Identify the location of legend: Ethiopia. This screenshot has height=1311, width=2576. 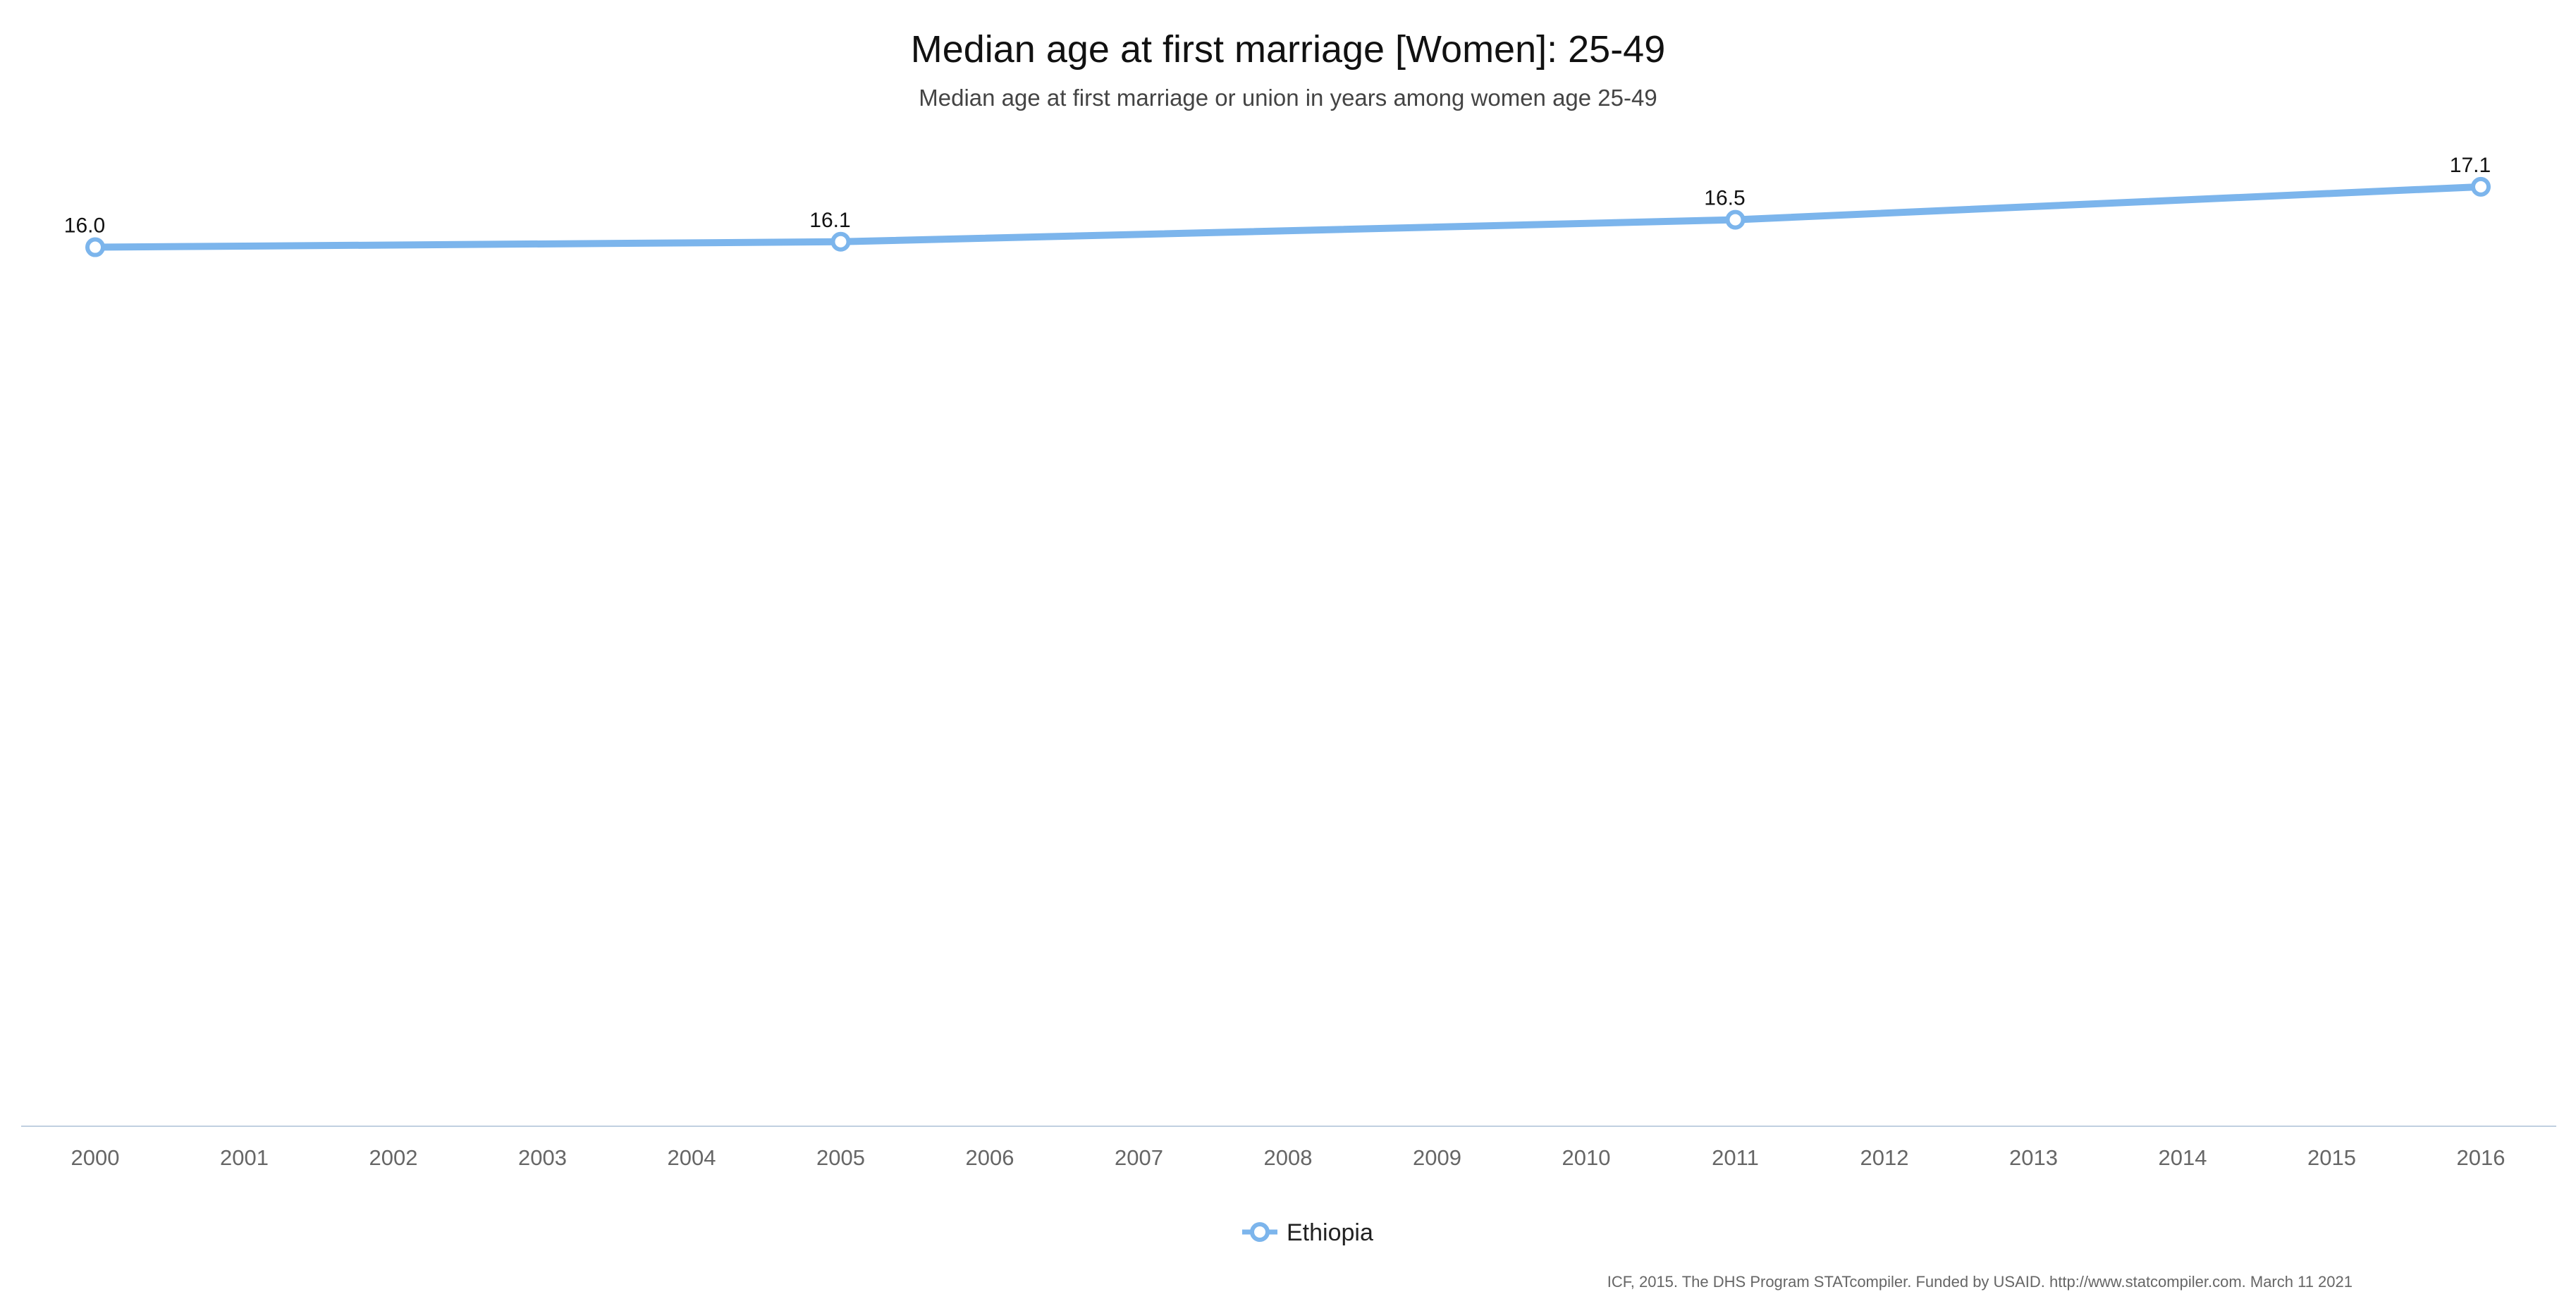
(1307, 1232).